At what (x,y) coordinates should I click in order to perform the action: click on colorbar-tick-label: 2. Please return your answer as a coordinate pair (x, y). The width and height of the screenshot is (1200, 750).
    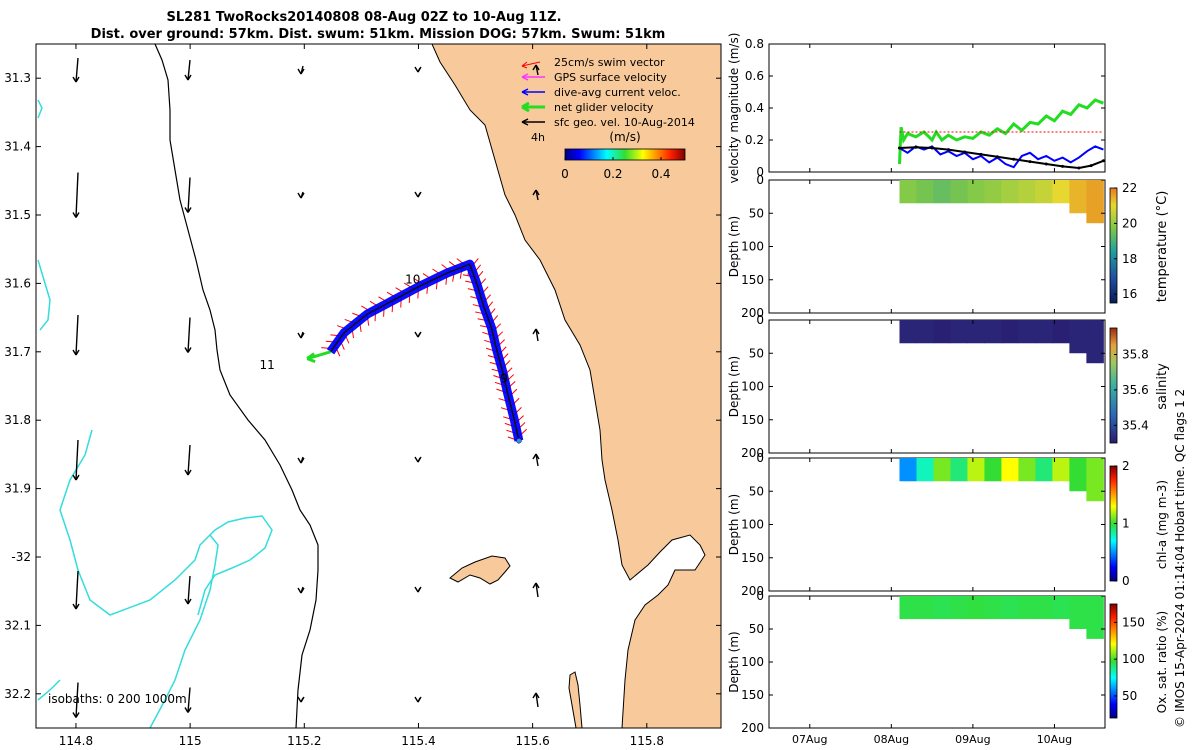
    Looking at the image, I should click on (1126, 466).